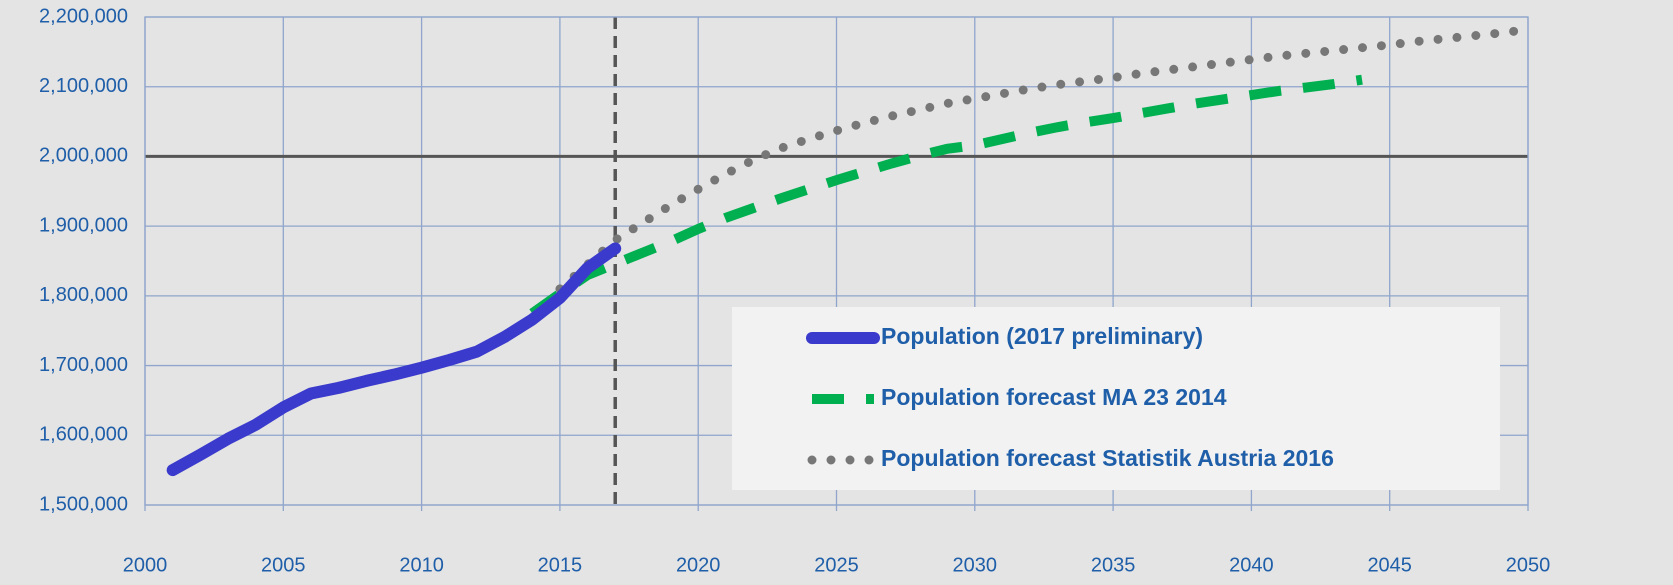  I want to click on y-tick-label: 2,200,000, so click(83, 16).